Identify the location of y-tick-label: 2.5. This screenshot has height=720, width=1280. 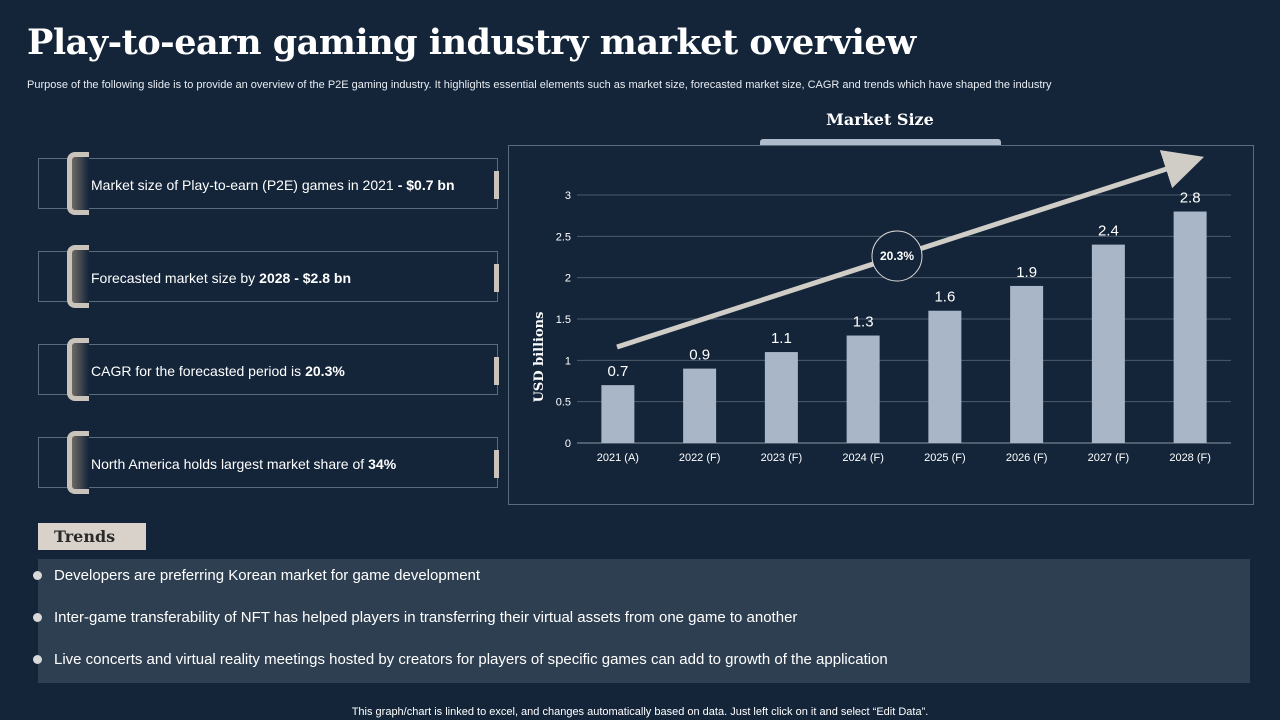
(563, 237).